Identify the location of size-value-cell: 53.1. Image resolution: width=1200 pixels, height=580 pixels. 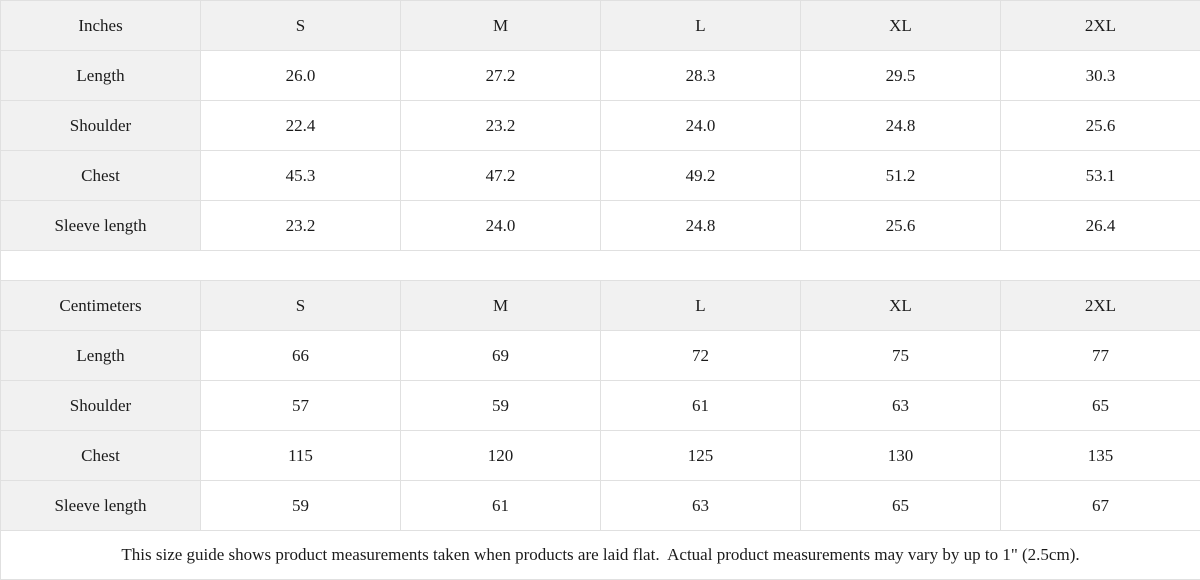
(1100, 175).